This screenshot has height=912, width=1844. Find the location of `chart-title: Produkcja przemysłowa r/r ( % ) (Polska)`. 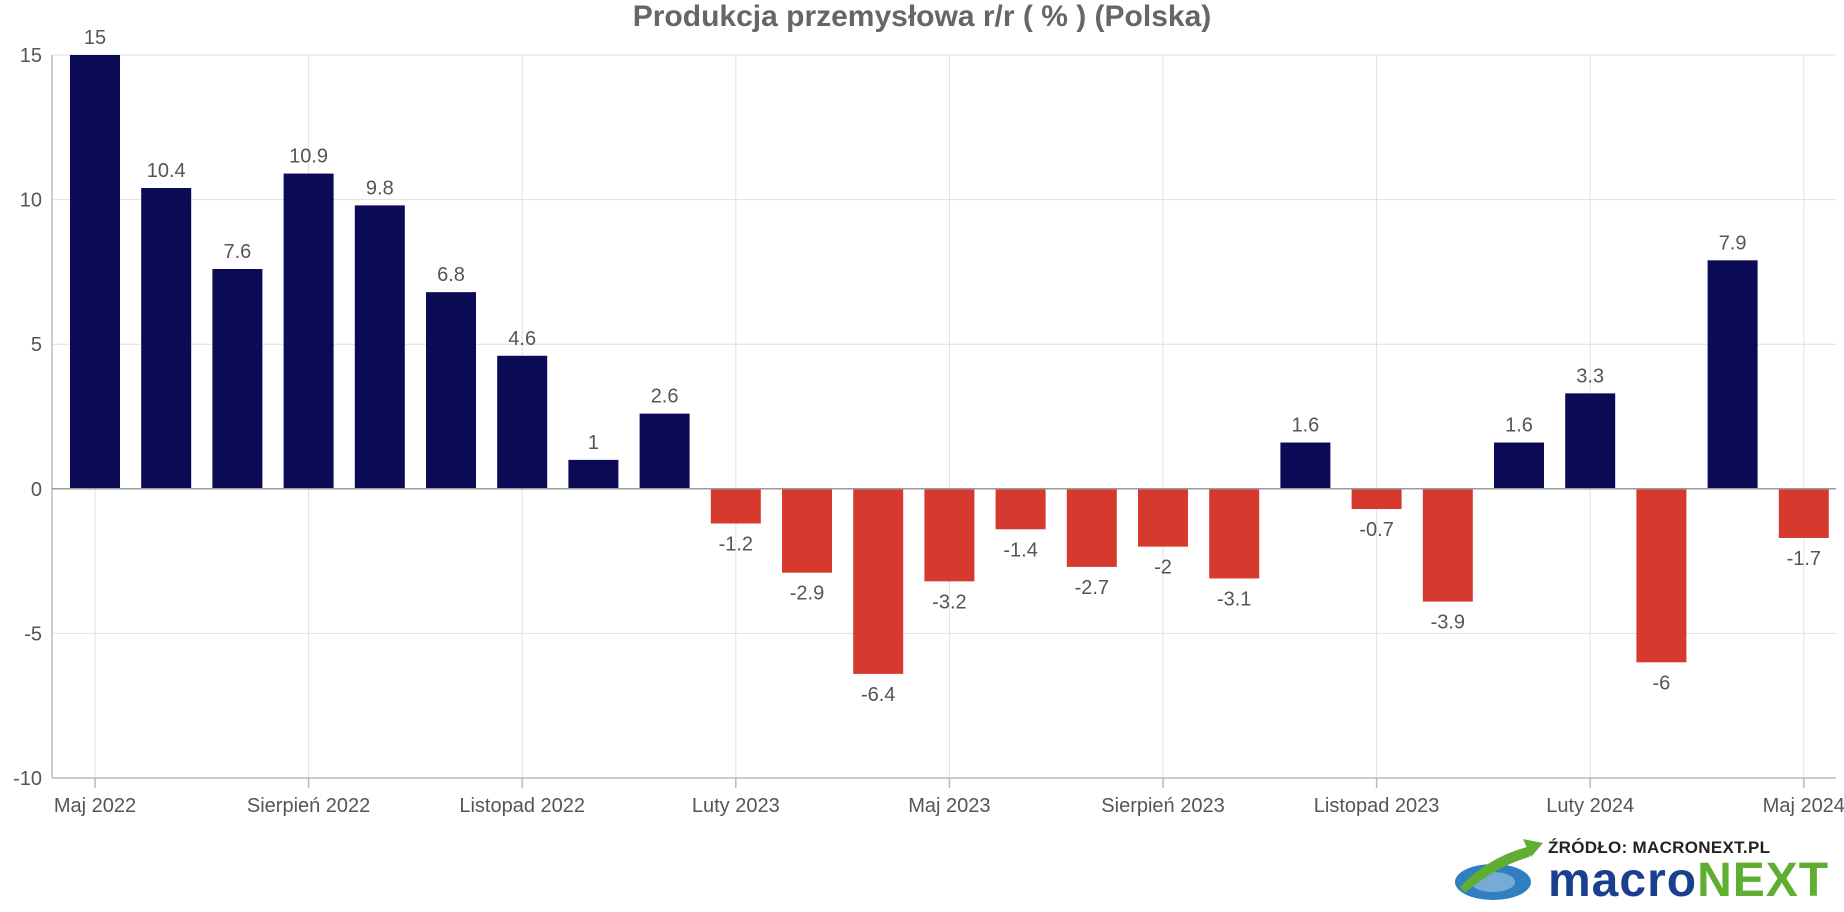

chart-title: Produkcja przemysłowa r/r ( % ) (Polska) is located at coordinates (922, 16).